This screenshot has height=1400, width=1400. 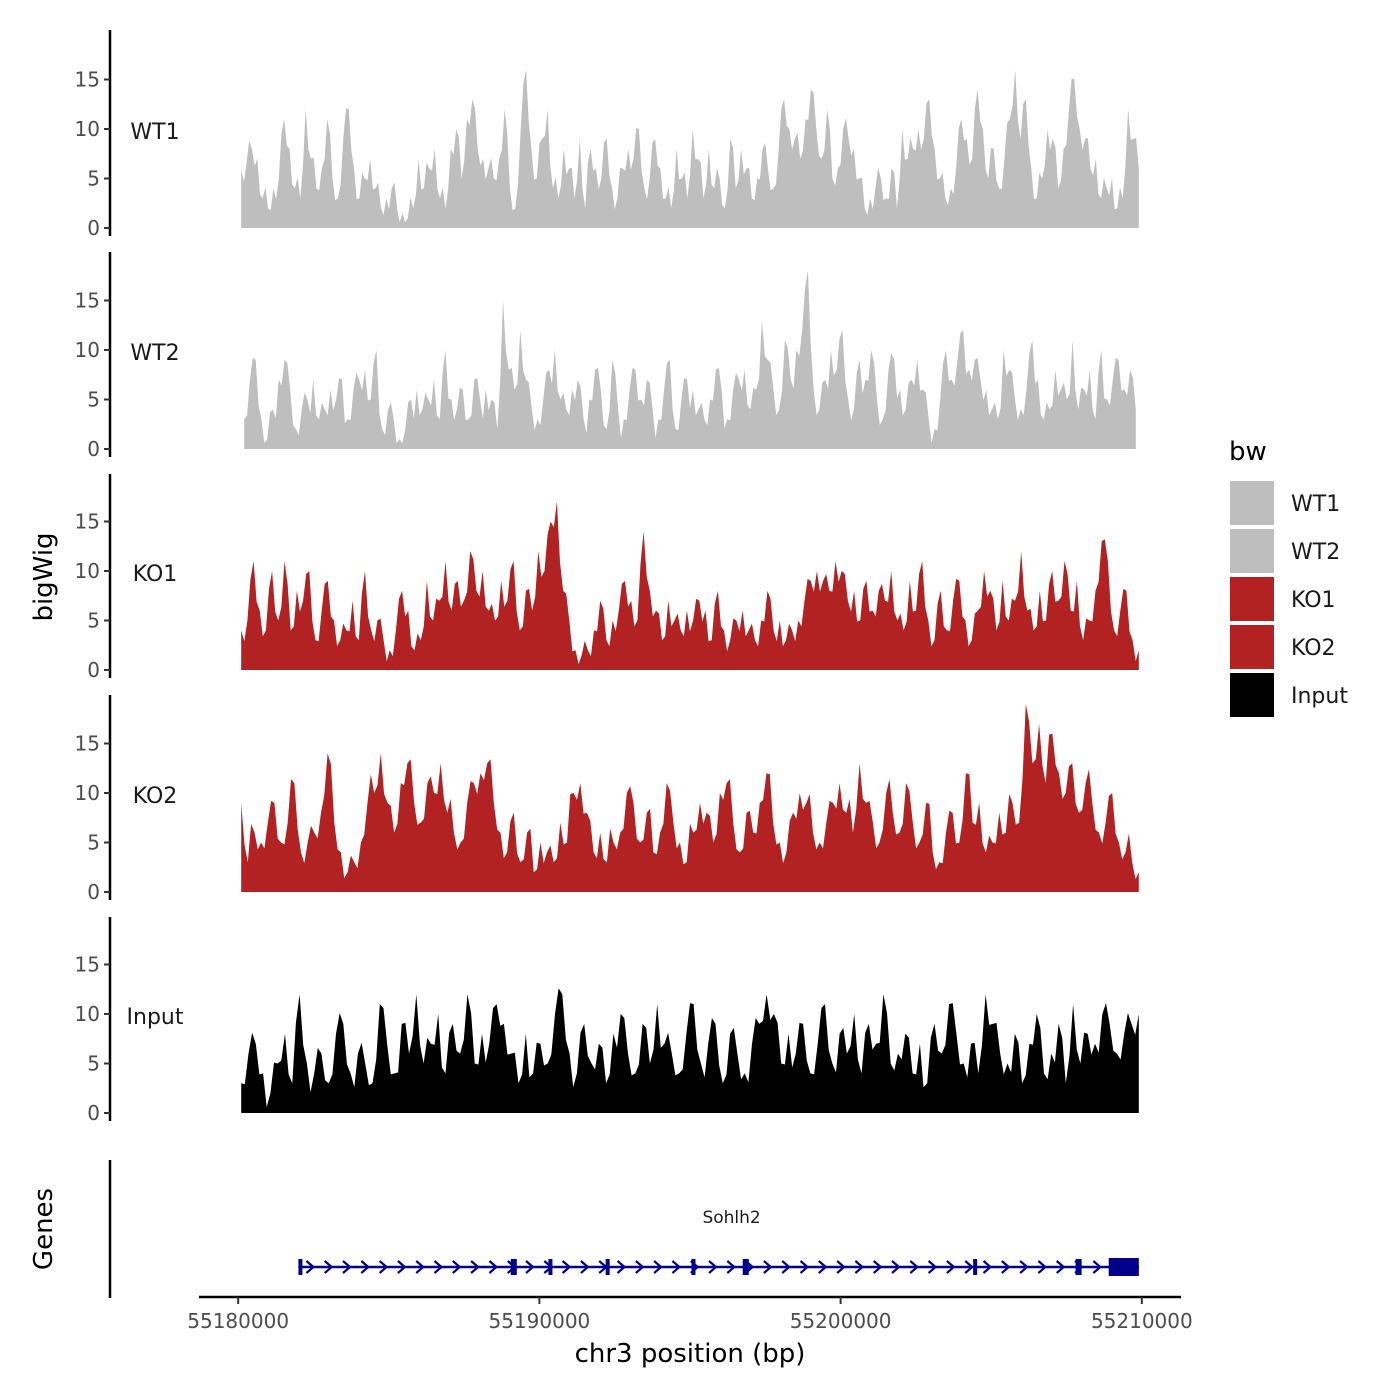 What do you see at coordinates (690, 585) in the screenshot?
I see `signal-area-KO1` at bounding box center [690, 585].